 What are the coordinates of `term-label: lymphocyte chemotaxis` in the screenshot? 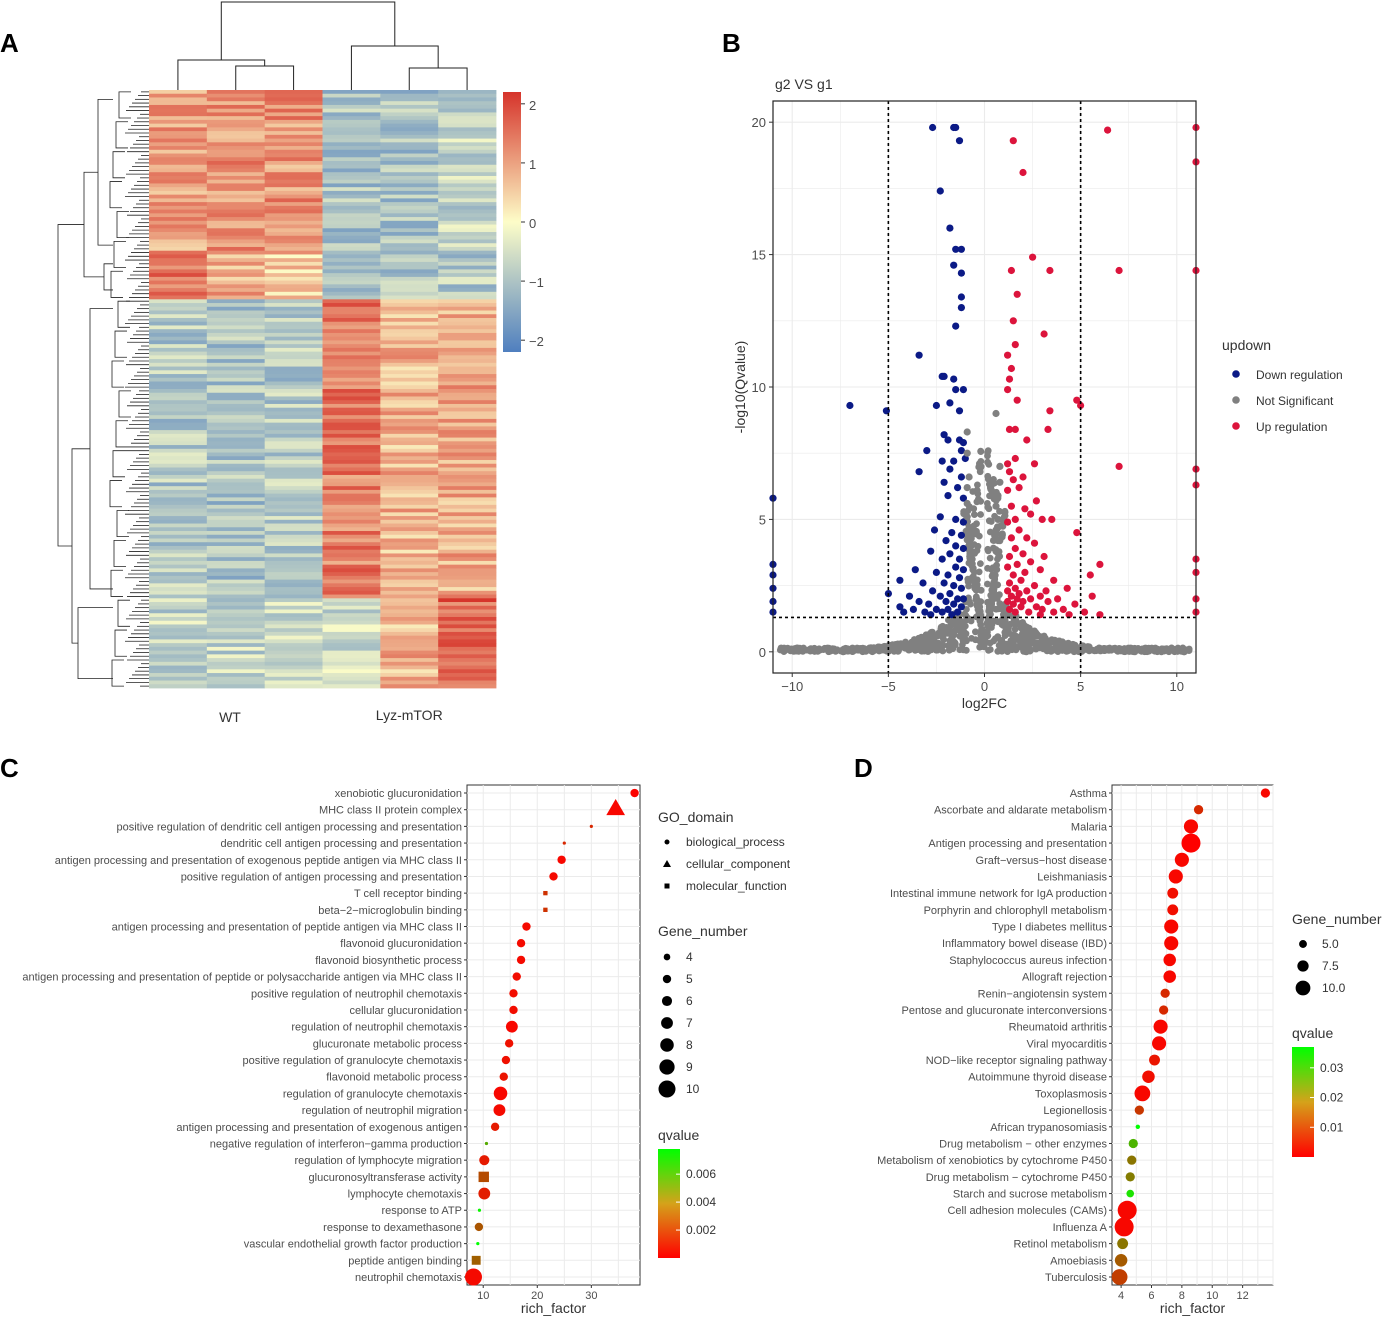 It's located at (405, 1195).